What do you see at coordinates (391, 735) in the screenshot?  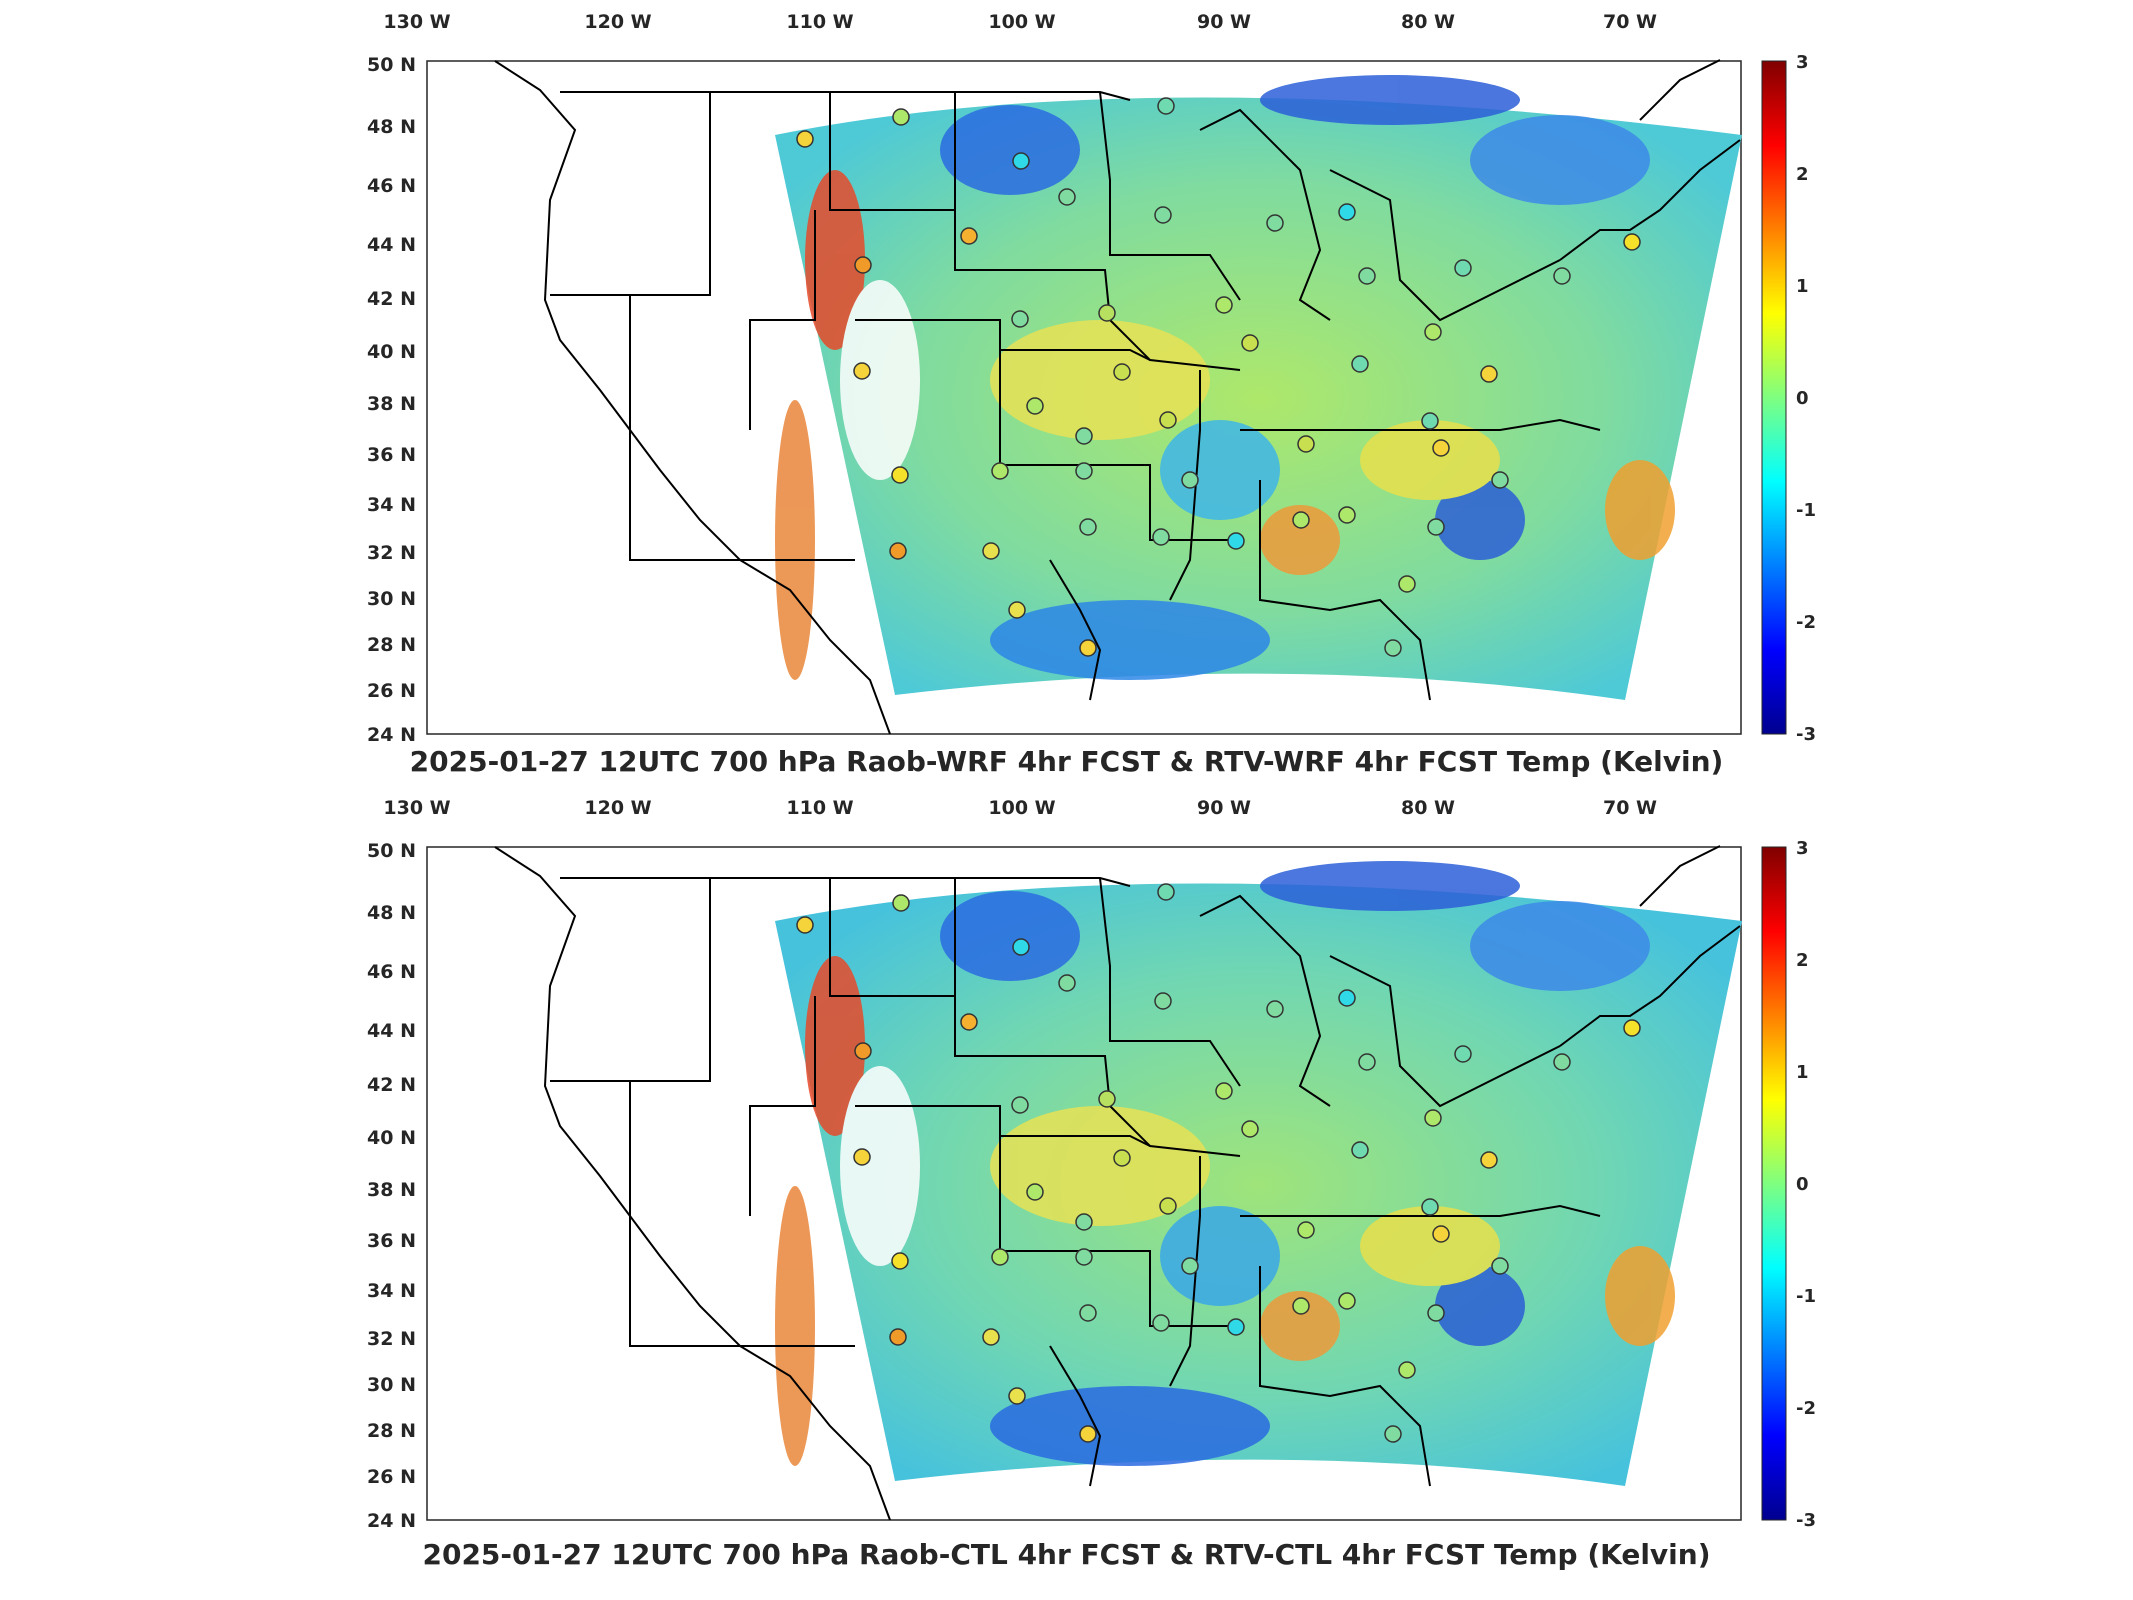 I see `lat-tick-label: 24 N` at bounding box center [391, 735].